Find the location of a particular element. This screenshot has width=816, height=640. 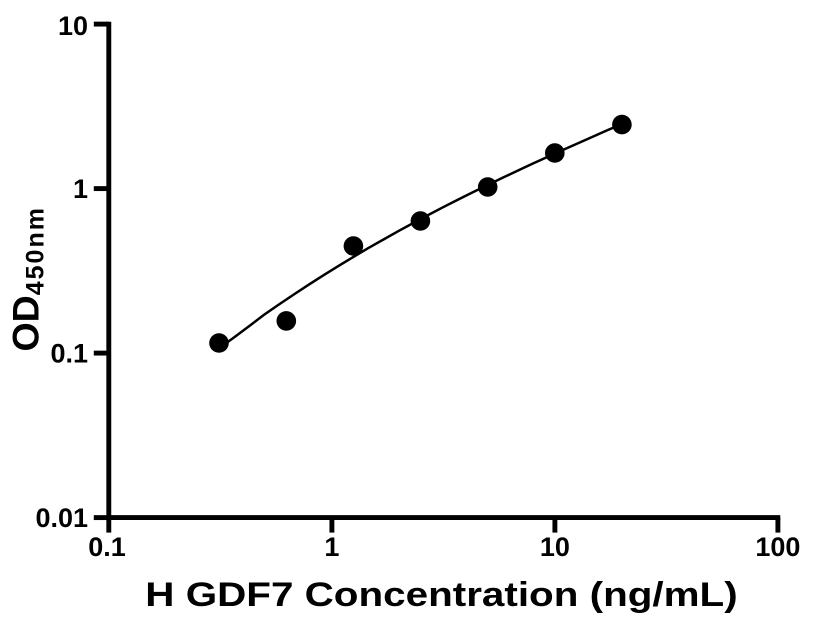

svg-text: 100 is located at coordinates (777, 547).